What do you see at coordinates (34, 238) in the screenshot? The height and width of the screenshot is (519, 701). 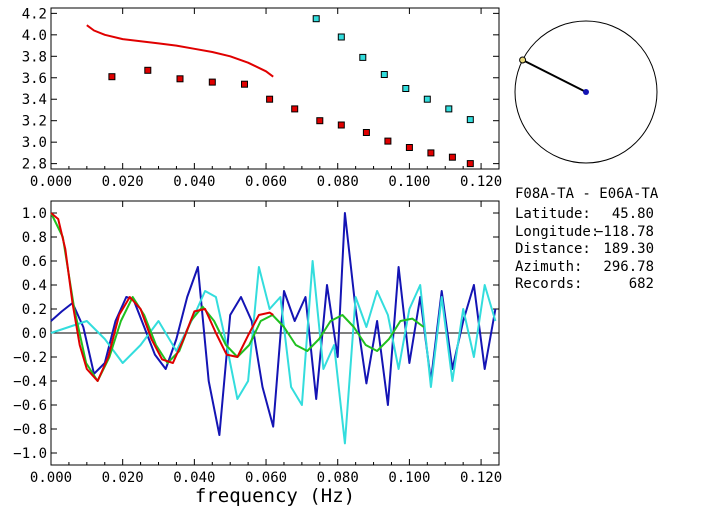 I see `y-tick-label: 0.8` at bounding box center [34, 238].